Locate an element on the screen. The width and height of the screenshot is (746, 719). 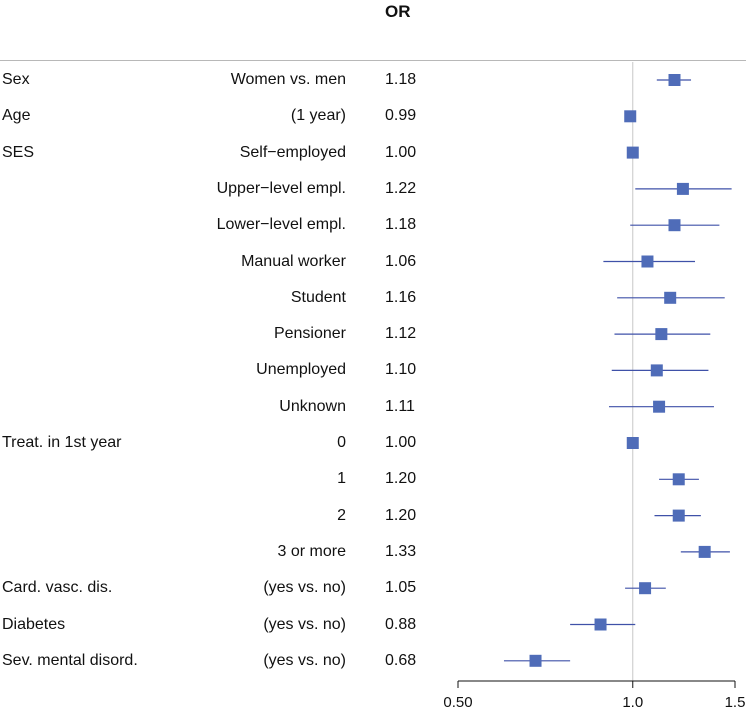
row-category-label: Manual worker is located at coordinates (293, 261).